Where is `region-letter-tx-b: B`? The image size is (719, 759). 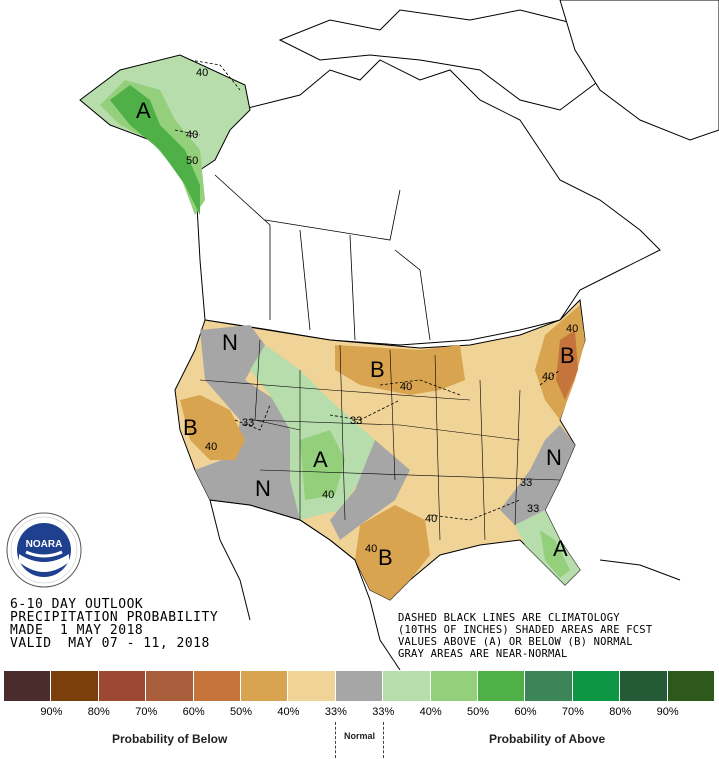 region-letter-tx-b: B is located at coordinates (385, 557).